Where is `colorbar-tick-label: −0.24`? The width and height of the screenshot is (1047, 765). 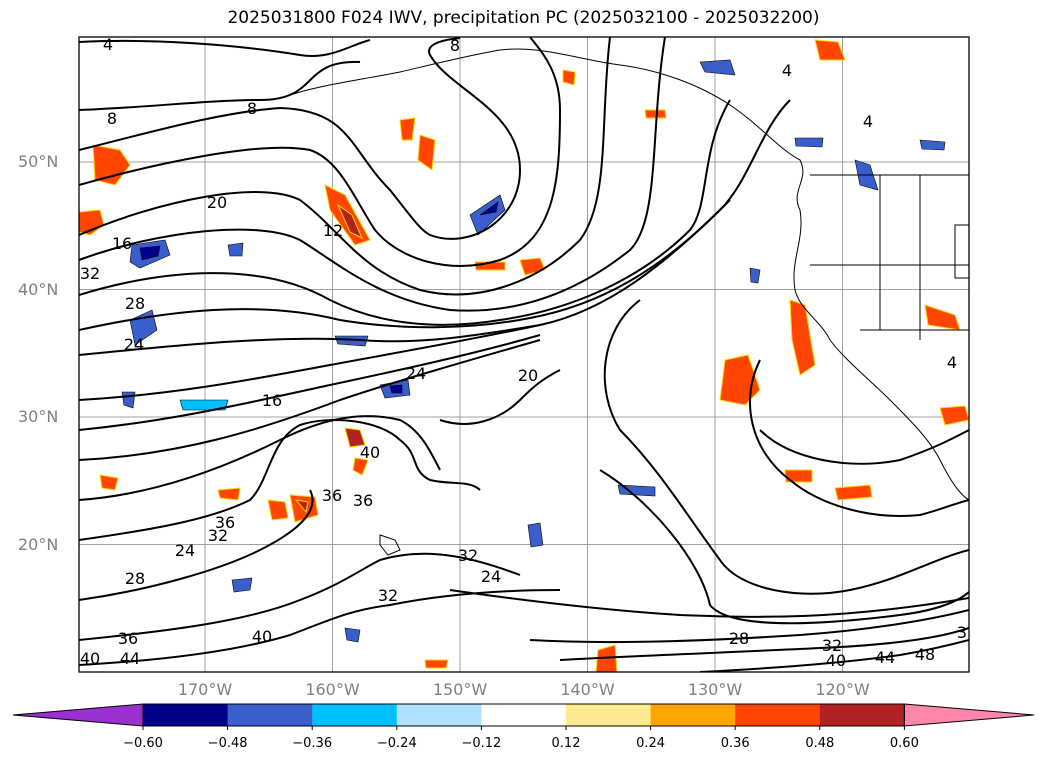 colorbar-tick-label: −0.24 is located at coordinates (396, 743).